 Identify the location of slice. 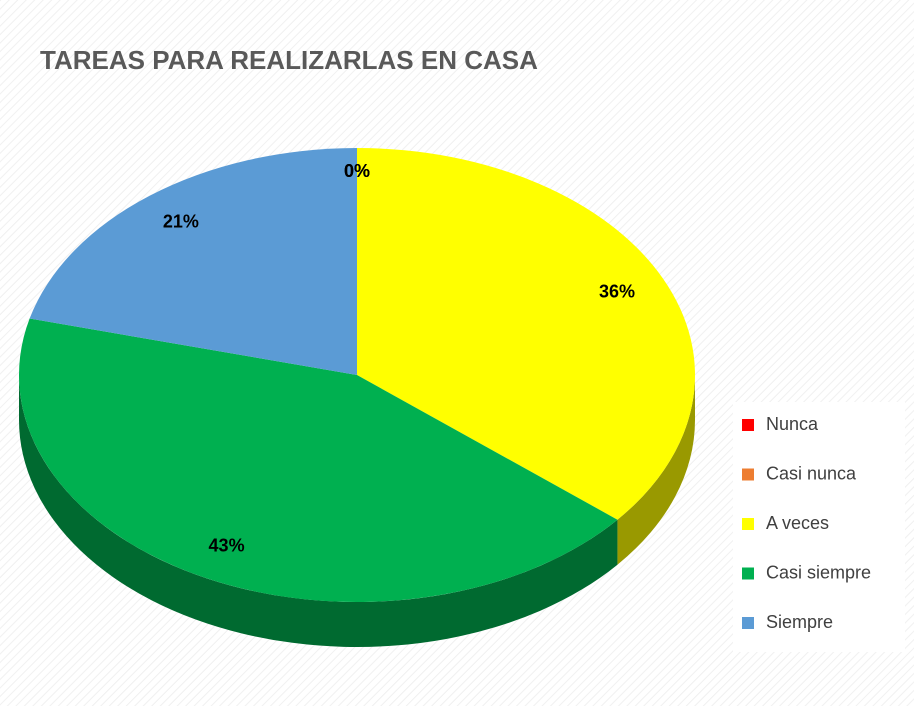
(193, 261).